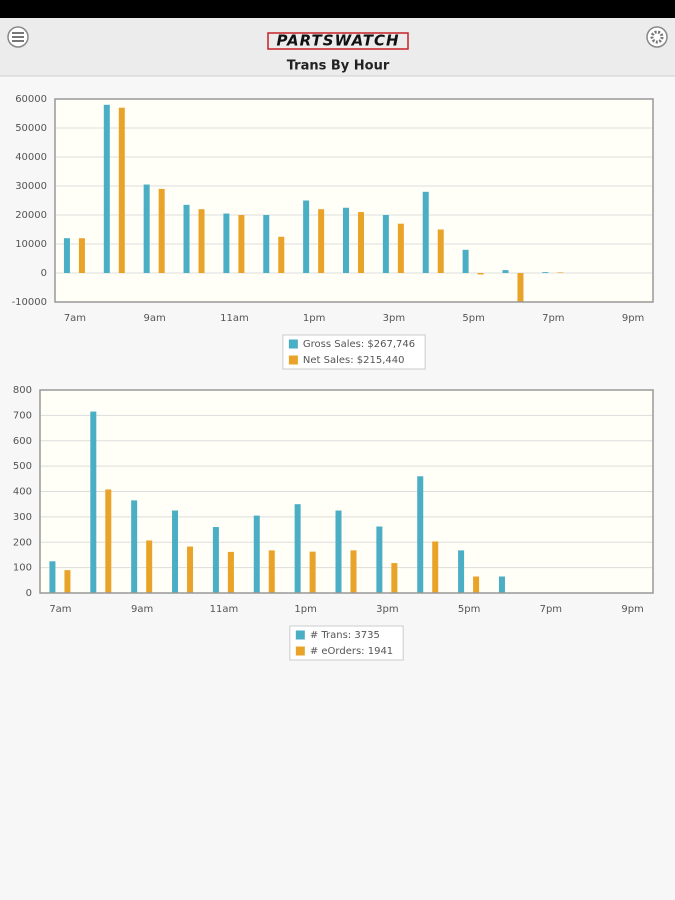 This screenshot has height=900, width=675. Describe the element at coordinates (338, 66) in the screenshot. I see `page-title: Trans By Hour` at that location.